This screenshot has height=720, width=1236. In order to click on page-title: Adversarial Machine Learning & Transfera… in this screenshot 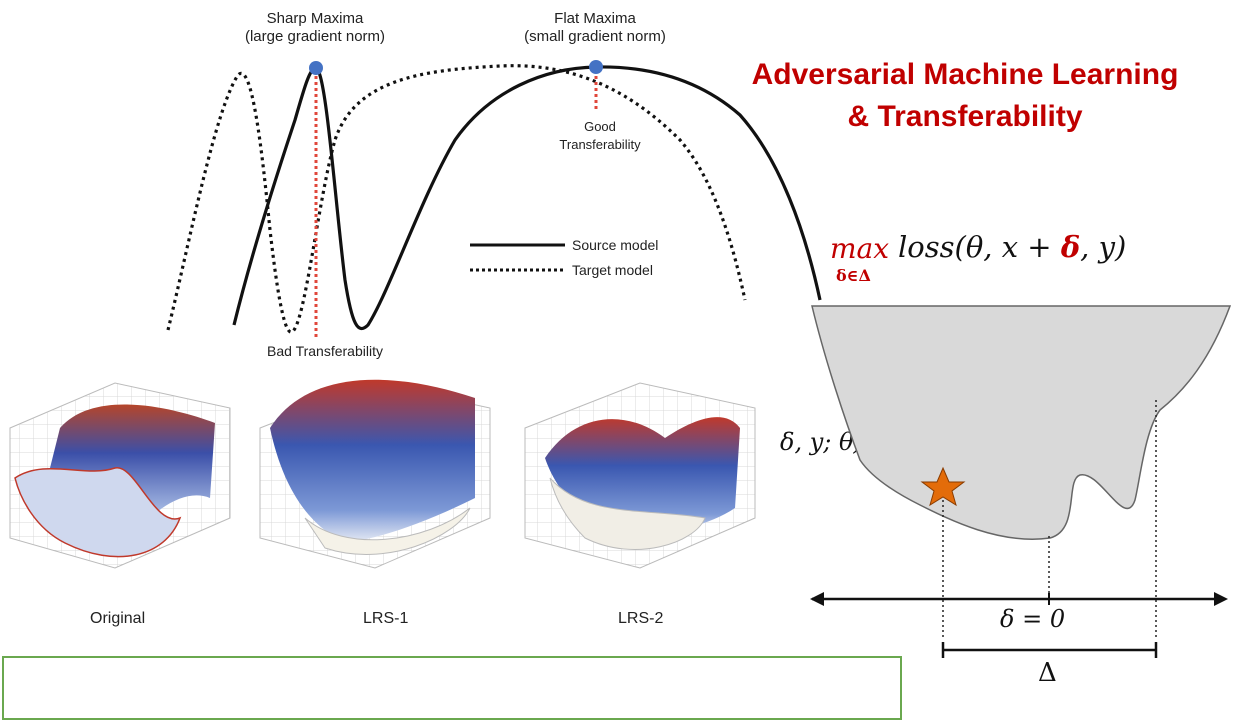, I will do `click(965, 95)`.